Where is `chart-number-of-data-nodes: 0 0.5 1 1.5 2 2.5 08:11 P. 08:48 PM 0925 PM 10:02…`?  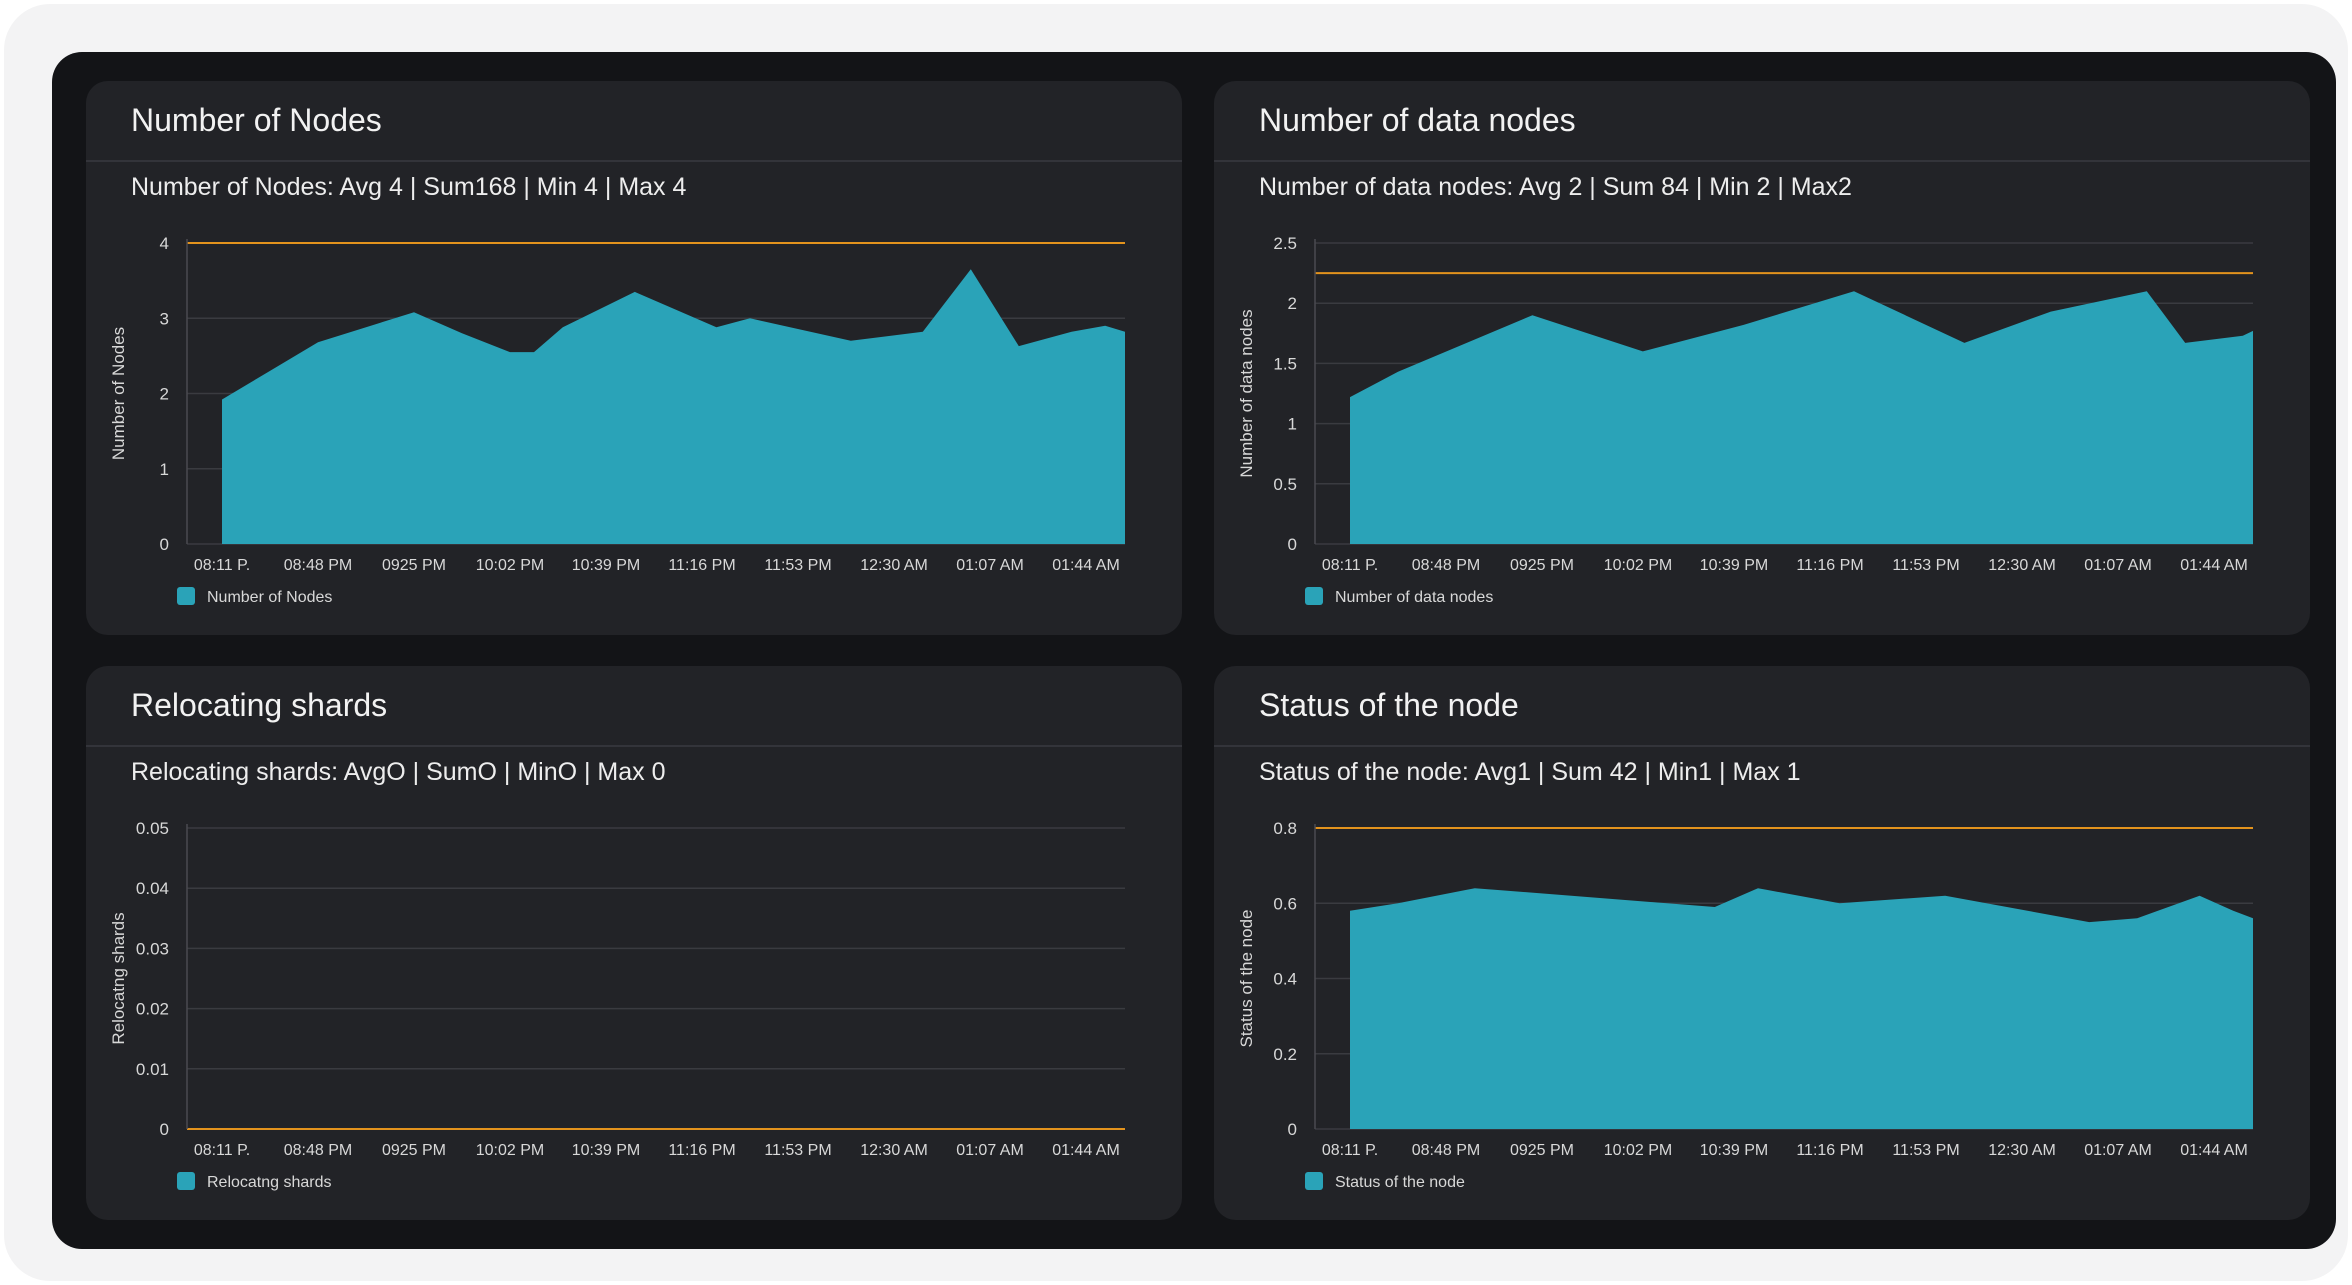
chart-number-of-data-nodes: 0 0.5 1 1.5 2 2.5 08:11 P. 08:48 PM 0925 PM 10:02… is located at coordinates (1745, 420).